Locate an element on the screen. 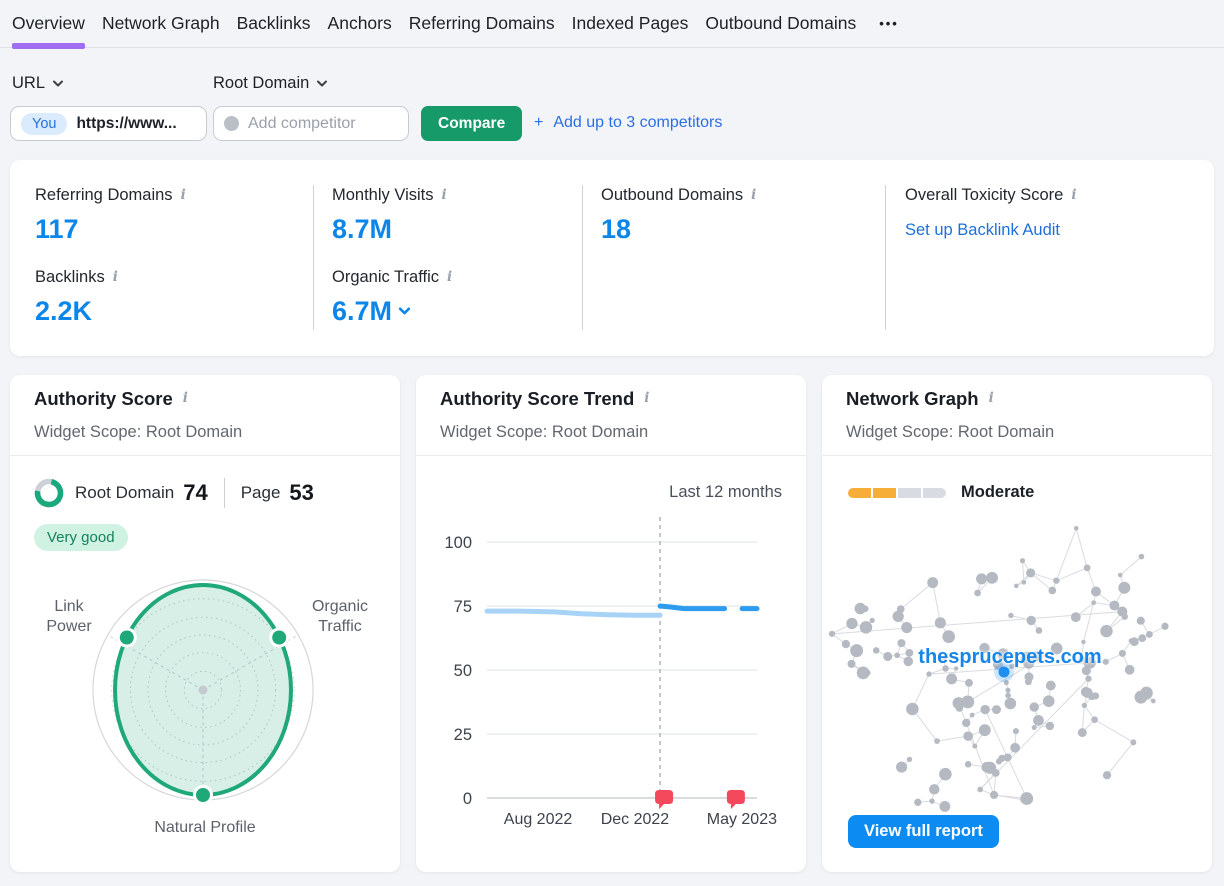 The width and height of the screenshot is (1224, 886). radar-axis-organic-traffic: Organic Traffic is located at coordinates (340, 616).